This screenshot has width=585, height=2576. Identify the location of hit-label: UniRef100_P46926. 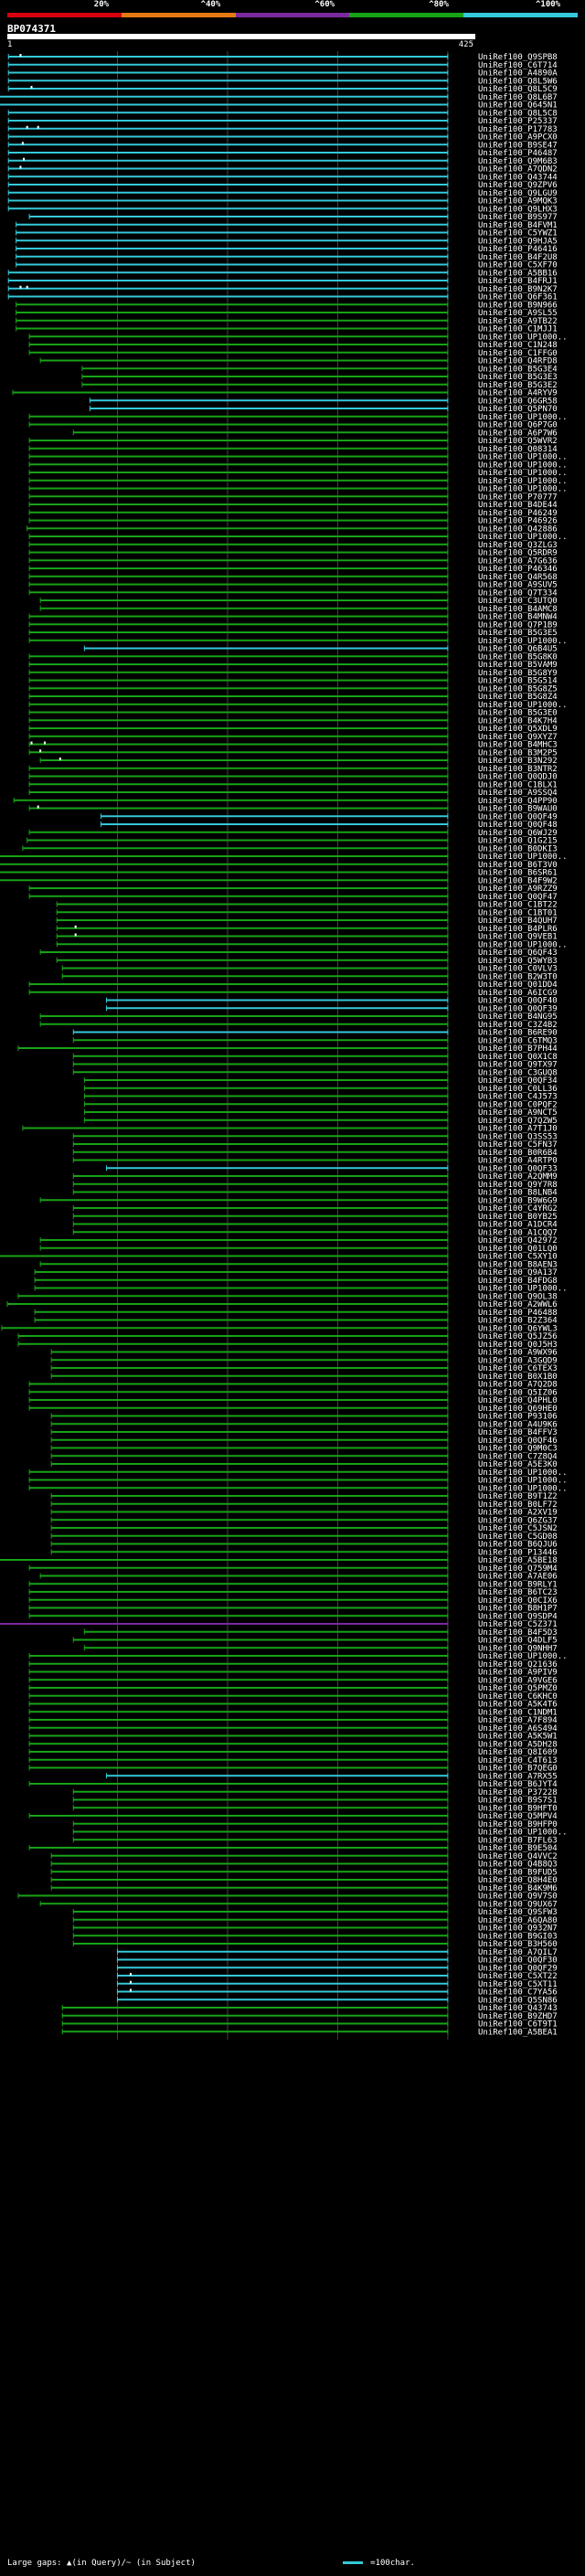
(518, 521).